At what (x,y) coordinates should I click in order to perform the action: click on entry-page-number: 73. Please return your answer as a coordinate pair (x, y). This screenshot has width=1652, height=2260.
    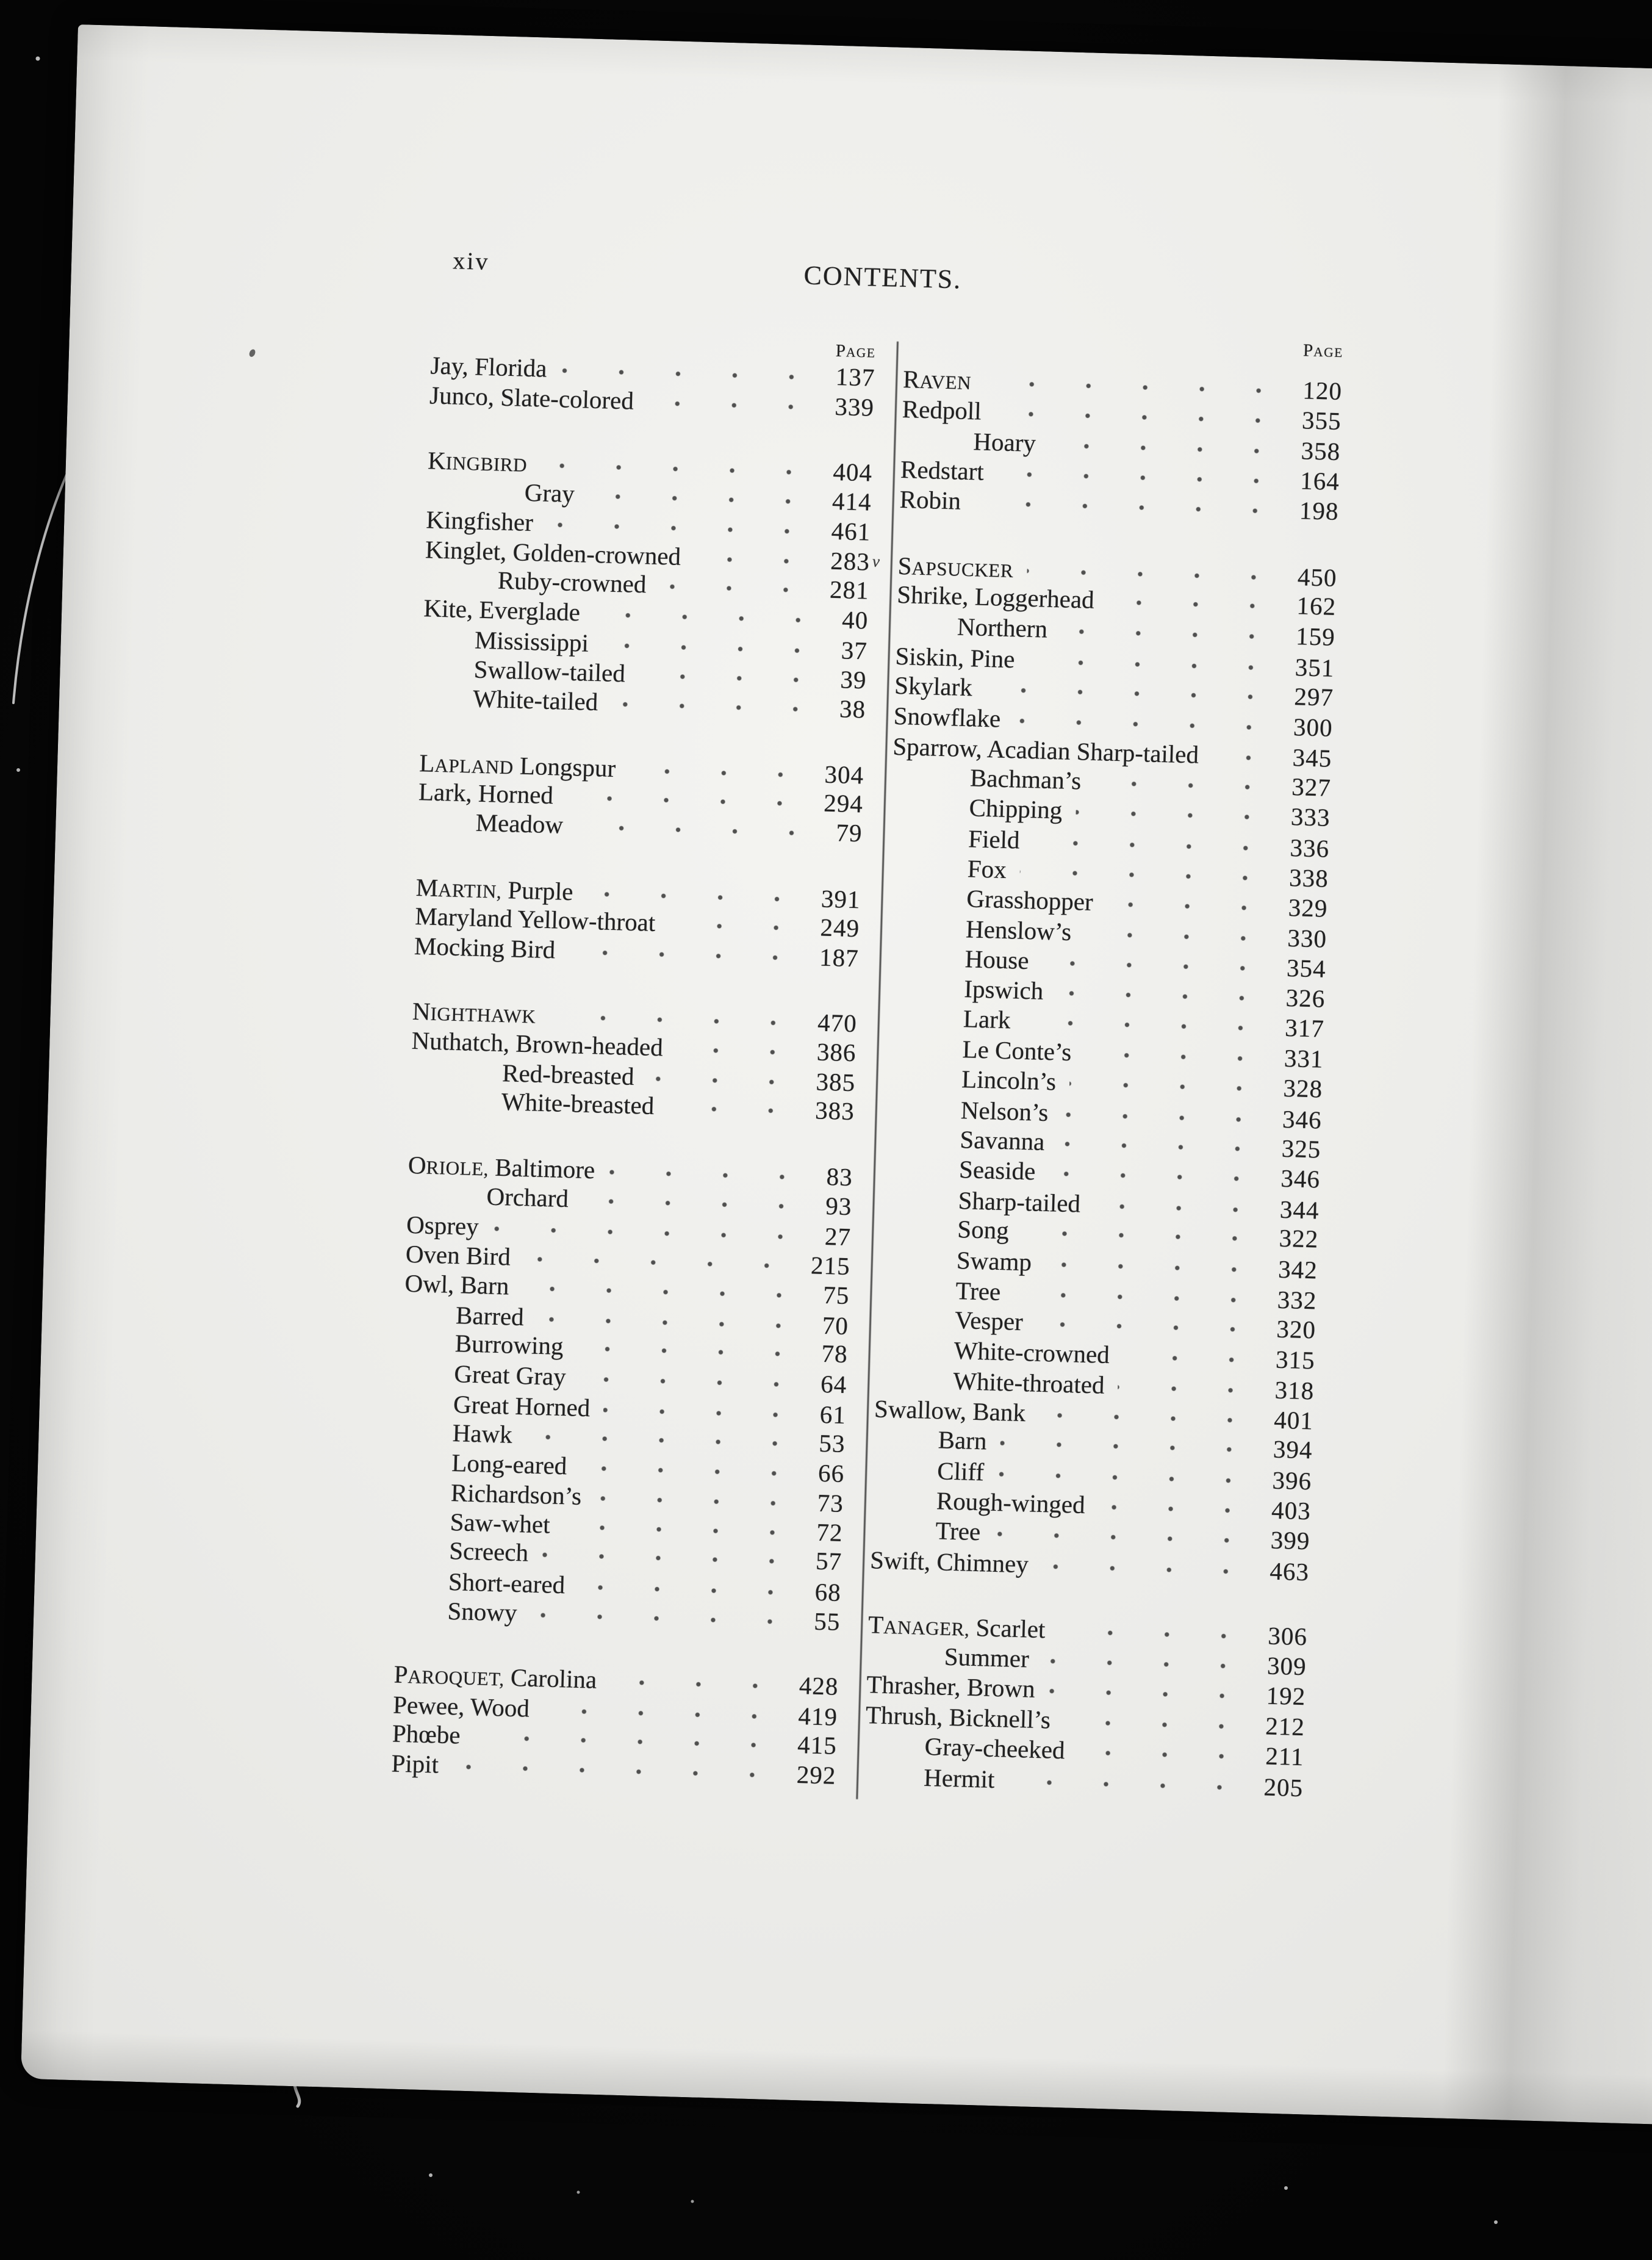
    Looking at the image, I should click on (830, 1504).